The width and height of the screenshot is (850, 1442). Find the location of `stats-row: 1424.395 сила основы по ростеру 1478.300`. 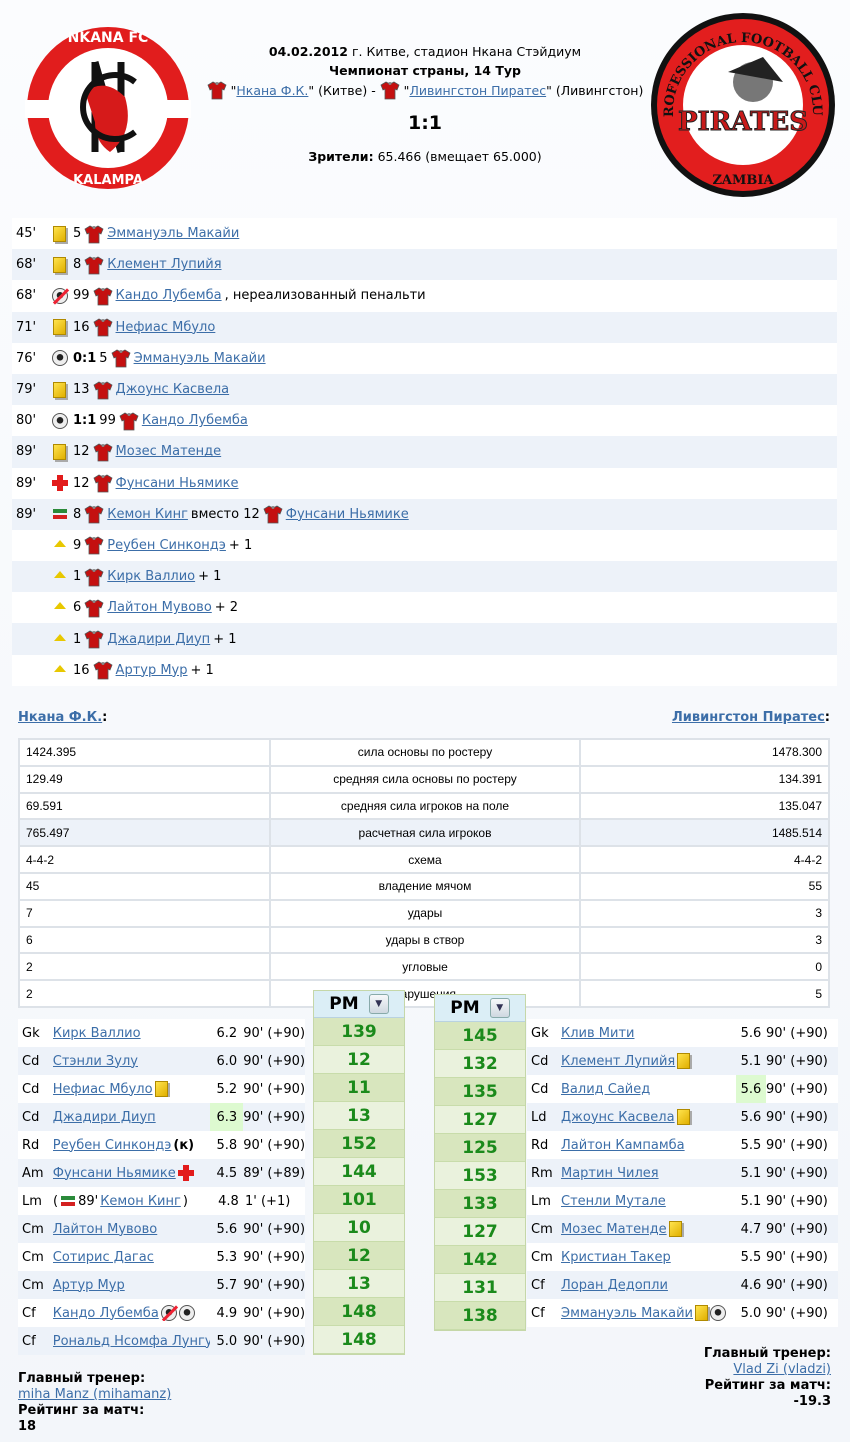

stats-row: 1424.395 сила основы по ростеру 1478.300 is located at coordinates (424, 752).